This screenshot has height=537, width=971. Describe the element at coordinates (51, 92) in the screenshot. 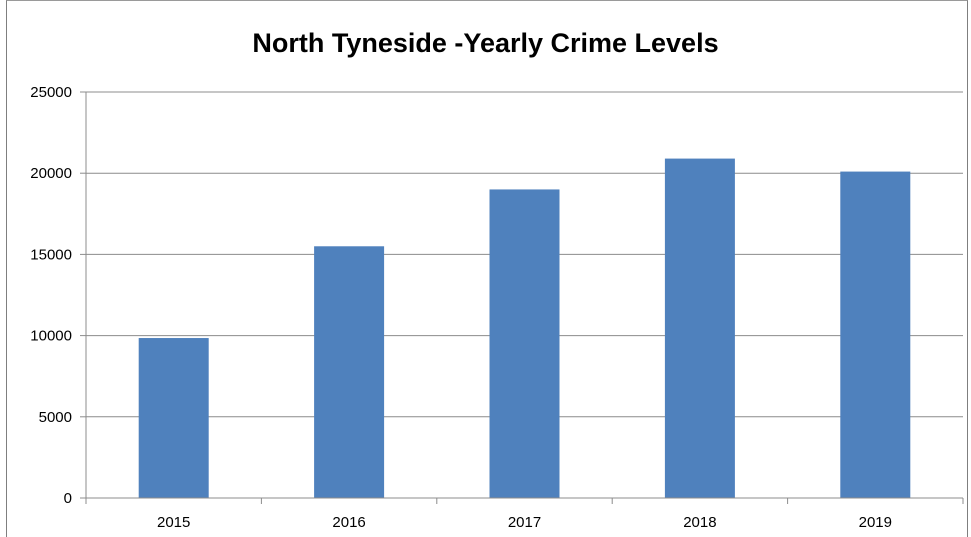

I see `y-tick-label: 25000` at that location.